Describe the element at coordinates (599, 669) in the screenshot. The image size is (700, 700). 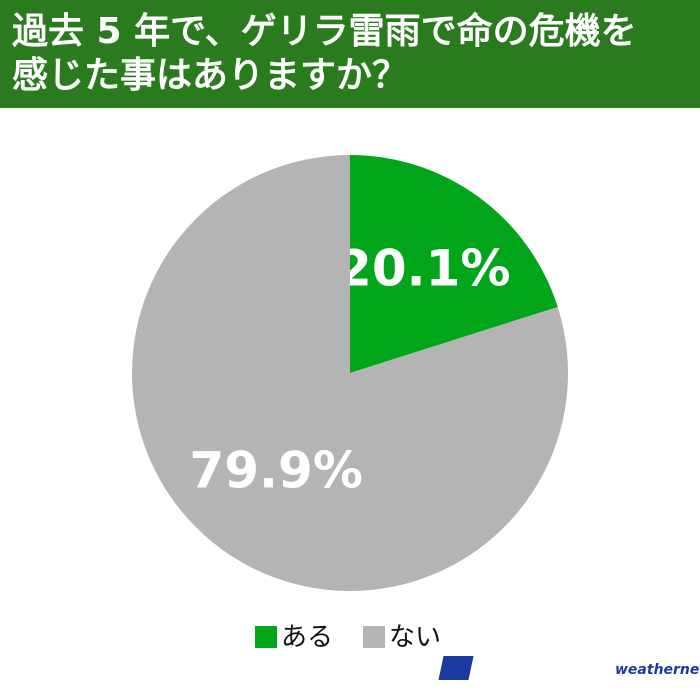
I see `logo-mark: WN` at that location.